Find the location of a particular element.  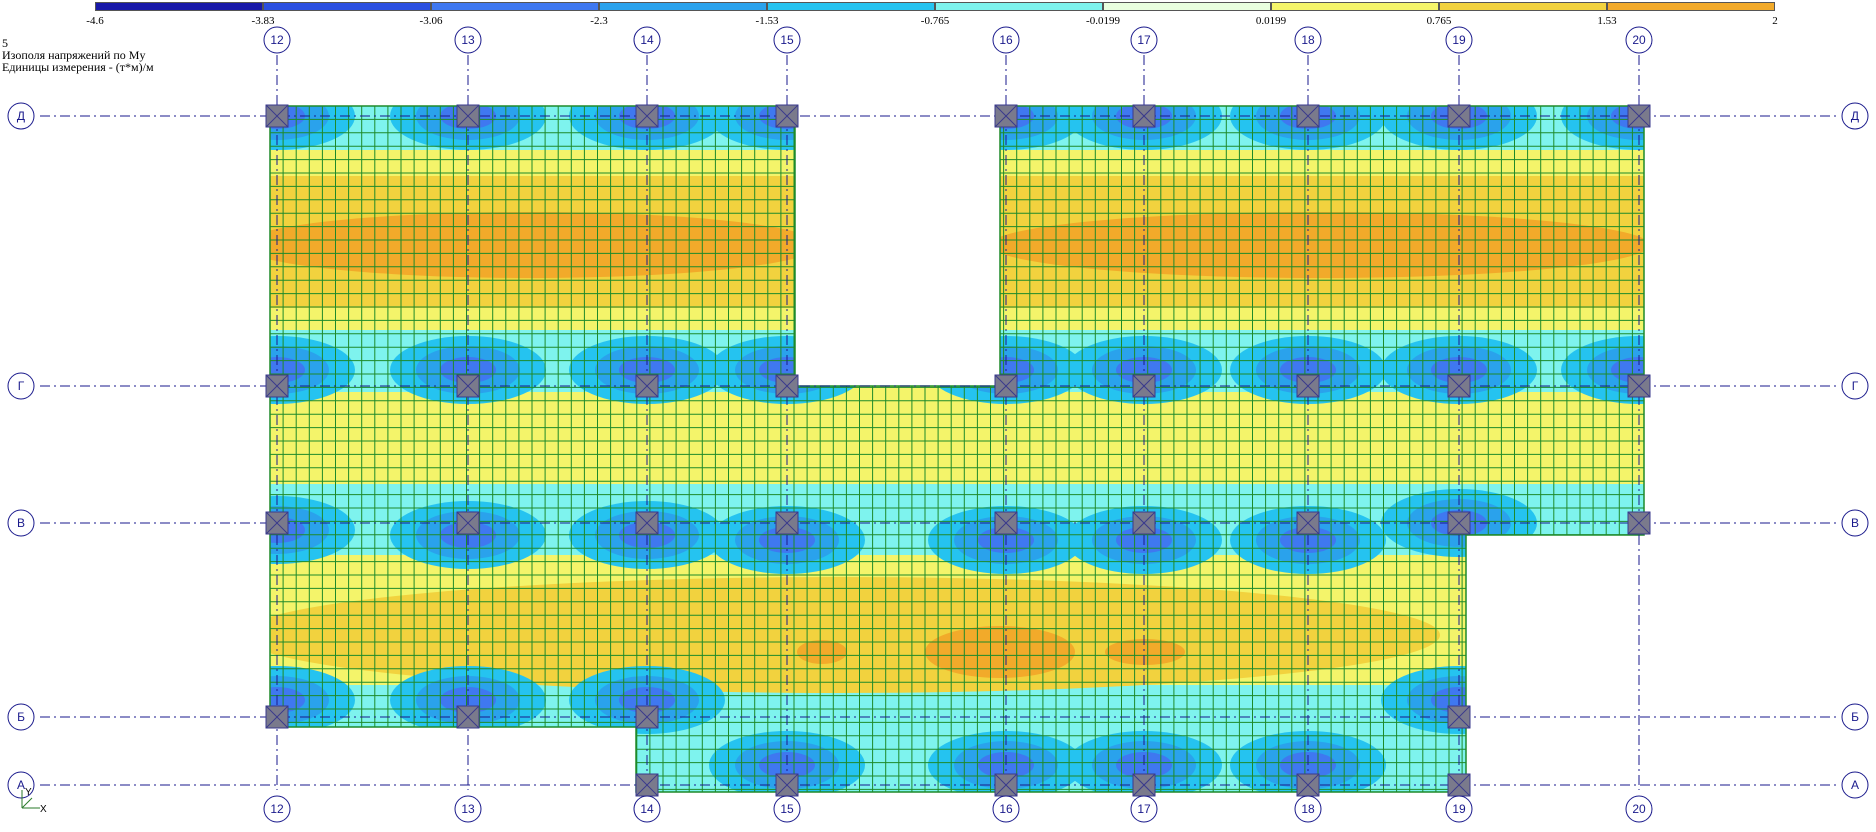

row-axis-marker-right: Д is located at coordinates (1855, 116).